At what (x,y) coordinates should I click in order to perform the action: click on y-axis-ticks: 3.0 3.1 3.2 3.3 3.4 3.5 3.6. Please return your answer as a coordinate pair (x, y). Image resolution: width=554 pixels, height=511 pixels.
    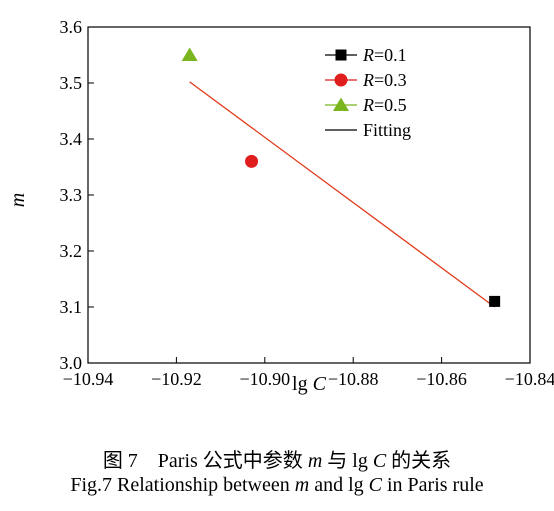
    Looking at the image, I should click on (77, 195).